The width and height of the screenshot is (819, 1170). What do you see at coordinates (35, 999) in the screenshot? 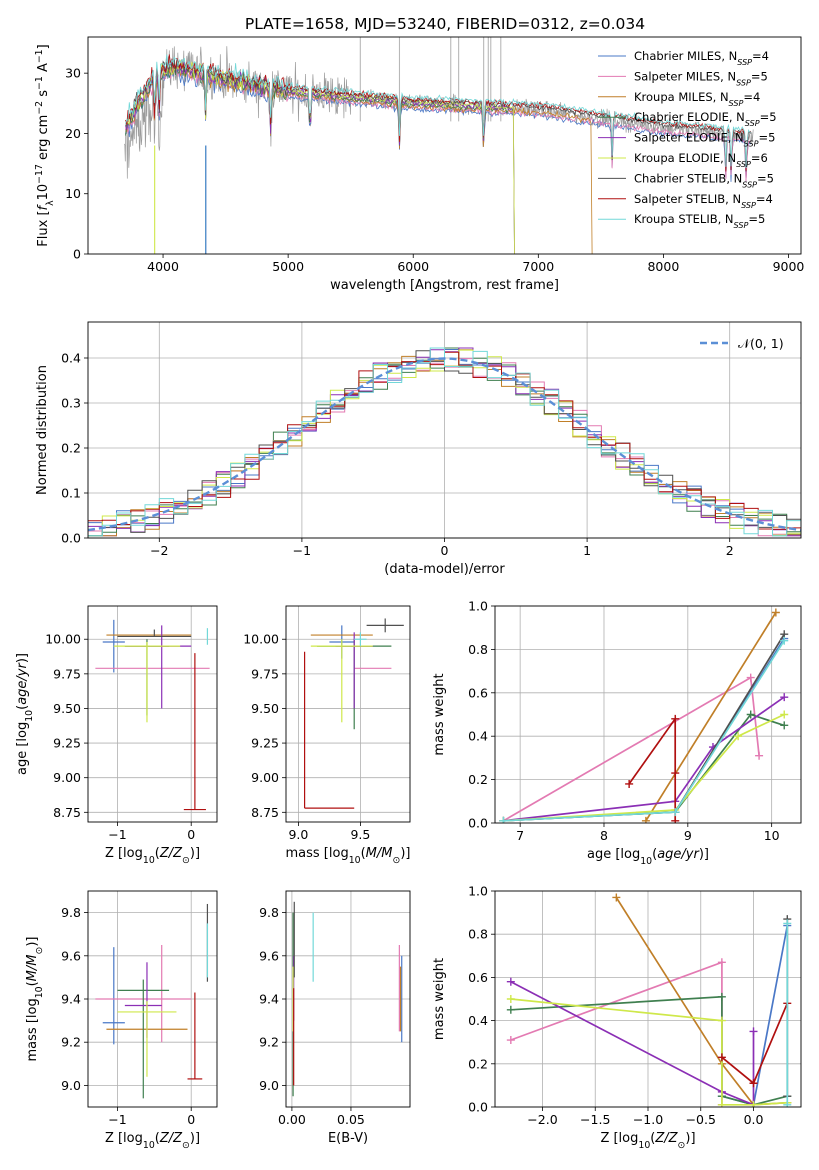
I see `mass-vs-Z-y-axis-label: mass [log10(M/M⊙)]` at bounding box center [35, 999].